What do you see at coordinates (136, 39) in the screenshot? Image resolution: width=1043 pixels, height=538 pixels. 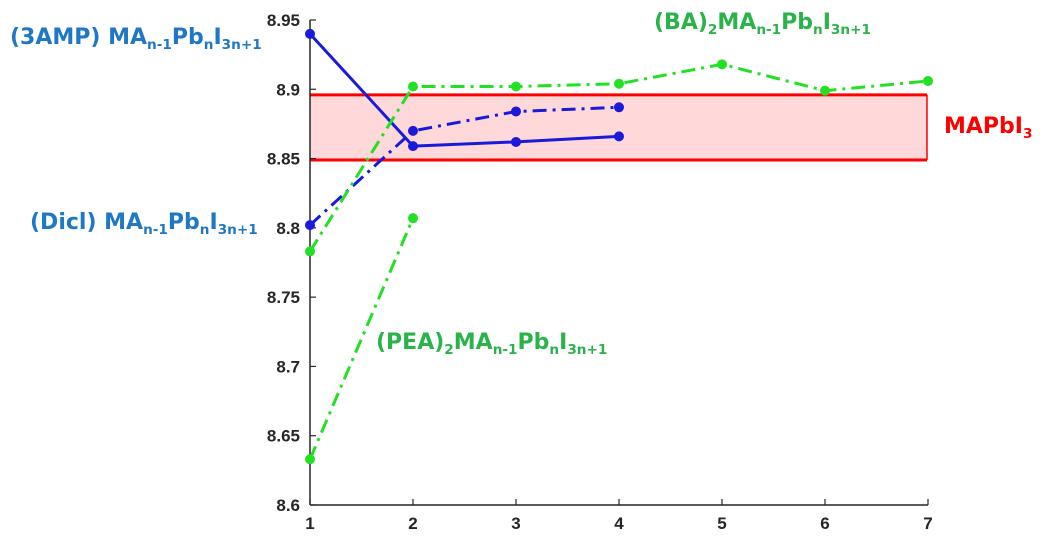 I see `label-3amp: (3AMP) MAn-1PbnI3n+1` at bounding box center [136, 39].